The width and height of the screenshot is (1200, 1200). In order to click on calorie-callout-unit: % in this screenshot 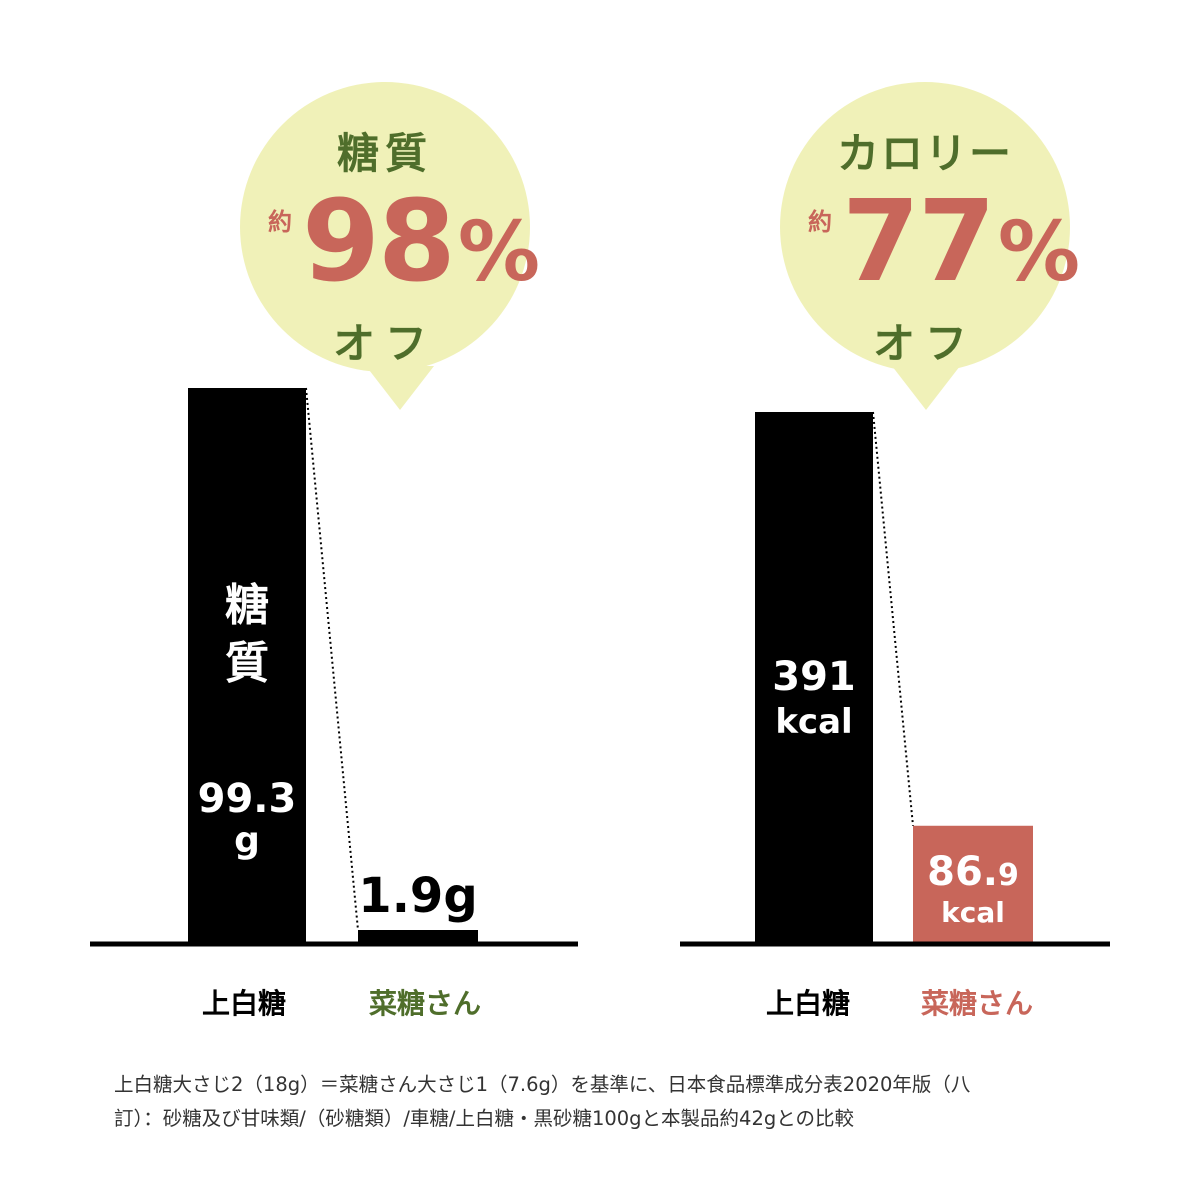, I will do `click(1038, 252)`.